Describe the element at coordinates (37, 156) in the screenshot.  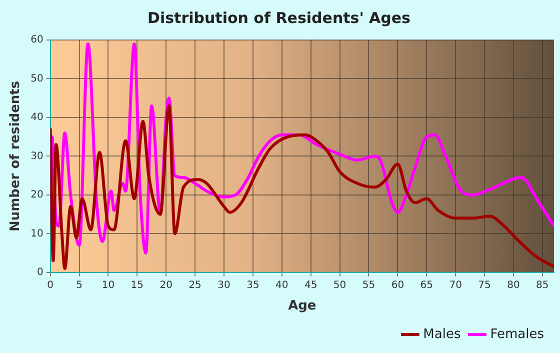
I see `y-tick-label: 30` at that location.